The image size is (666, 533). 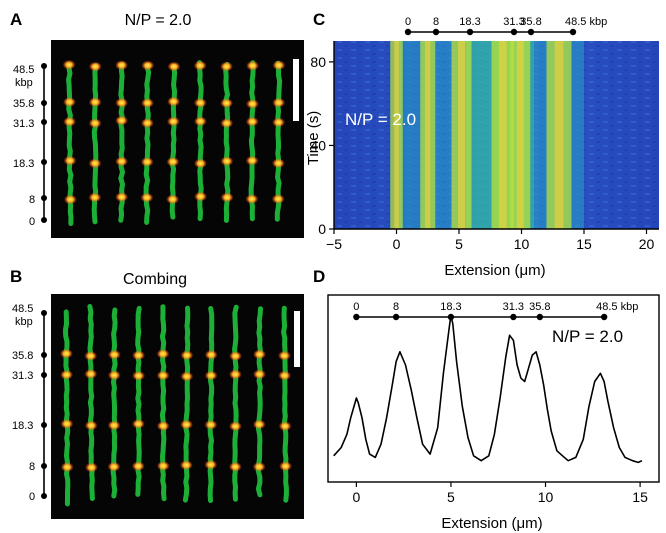 What do you see at coordinates (29, 403) in the screenshot?
I see `panel-b-scale: 48.5 kbp 35.8 31.3 18.3 8 0` at bounding box center [29, 403].